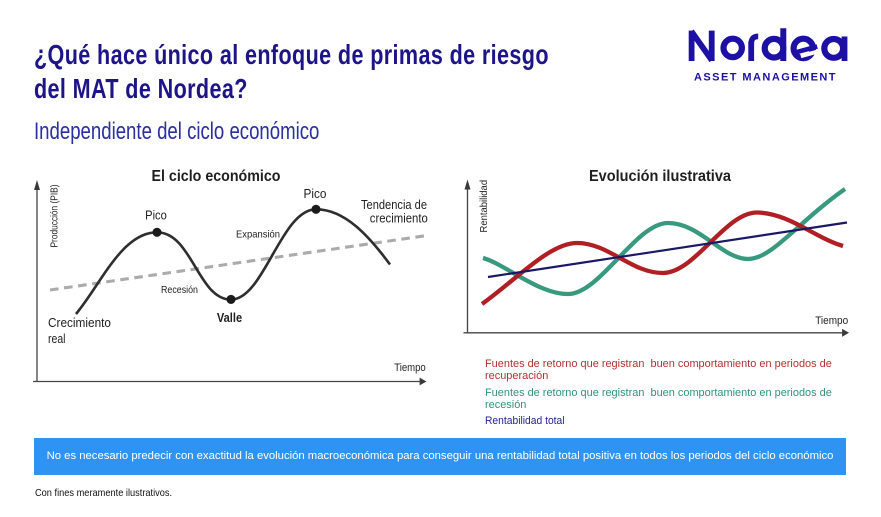 This screenshot has height=517, width=881. Describe the element at coordinates (179, 290) in the screenshot. I see `svg-text: Recesión` at that location.